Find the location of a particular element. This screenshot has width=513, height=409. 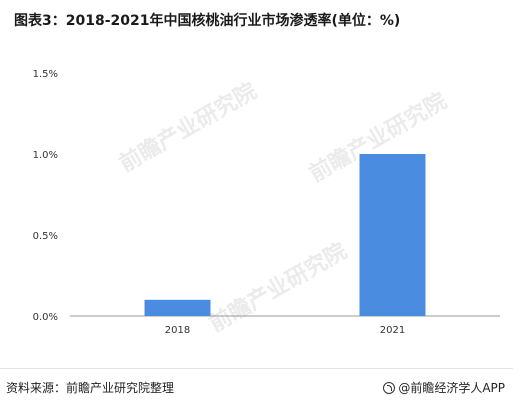

footer-divider is located at coordinates (256, 368).